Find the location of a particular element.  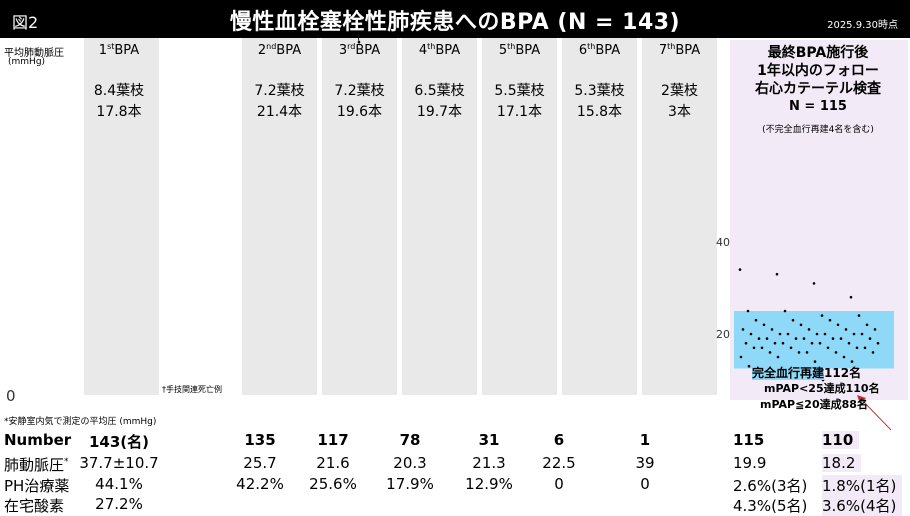

table-row-label: Number is located at coordinates (37, 440).